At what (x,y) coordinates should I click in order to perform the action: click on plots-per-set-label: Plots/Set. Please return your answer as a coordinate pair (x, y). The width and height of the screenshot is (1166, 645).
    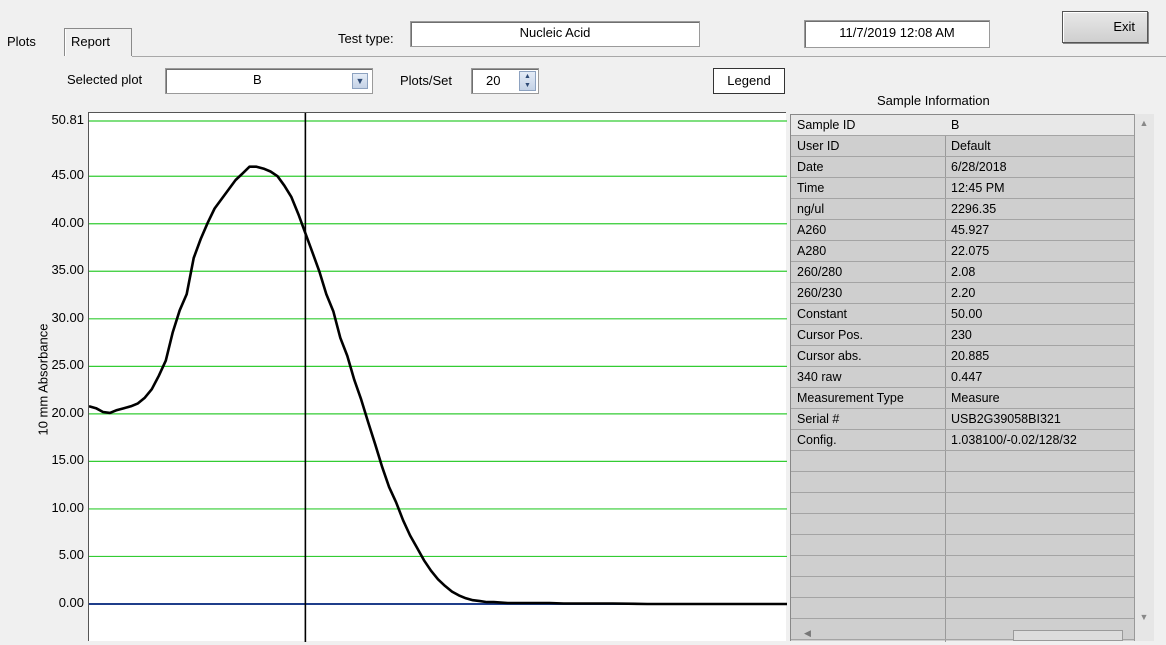
    Looking at the image, I should click on (426, 80).